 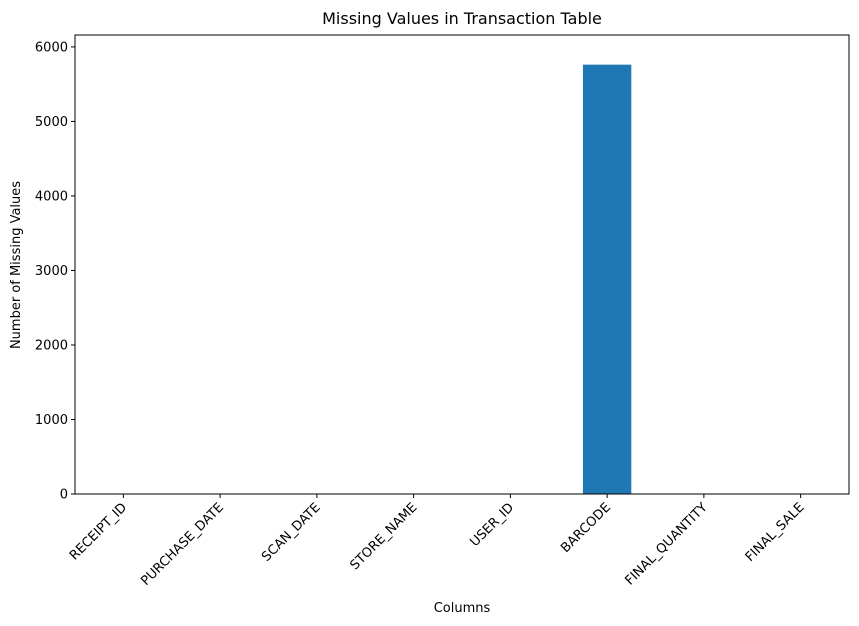 I want to click on x-tick-label: PURCHASE_DATE, so click(x=182, y=544).